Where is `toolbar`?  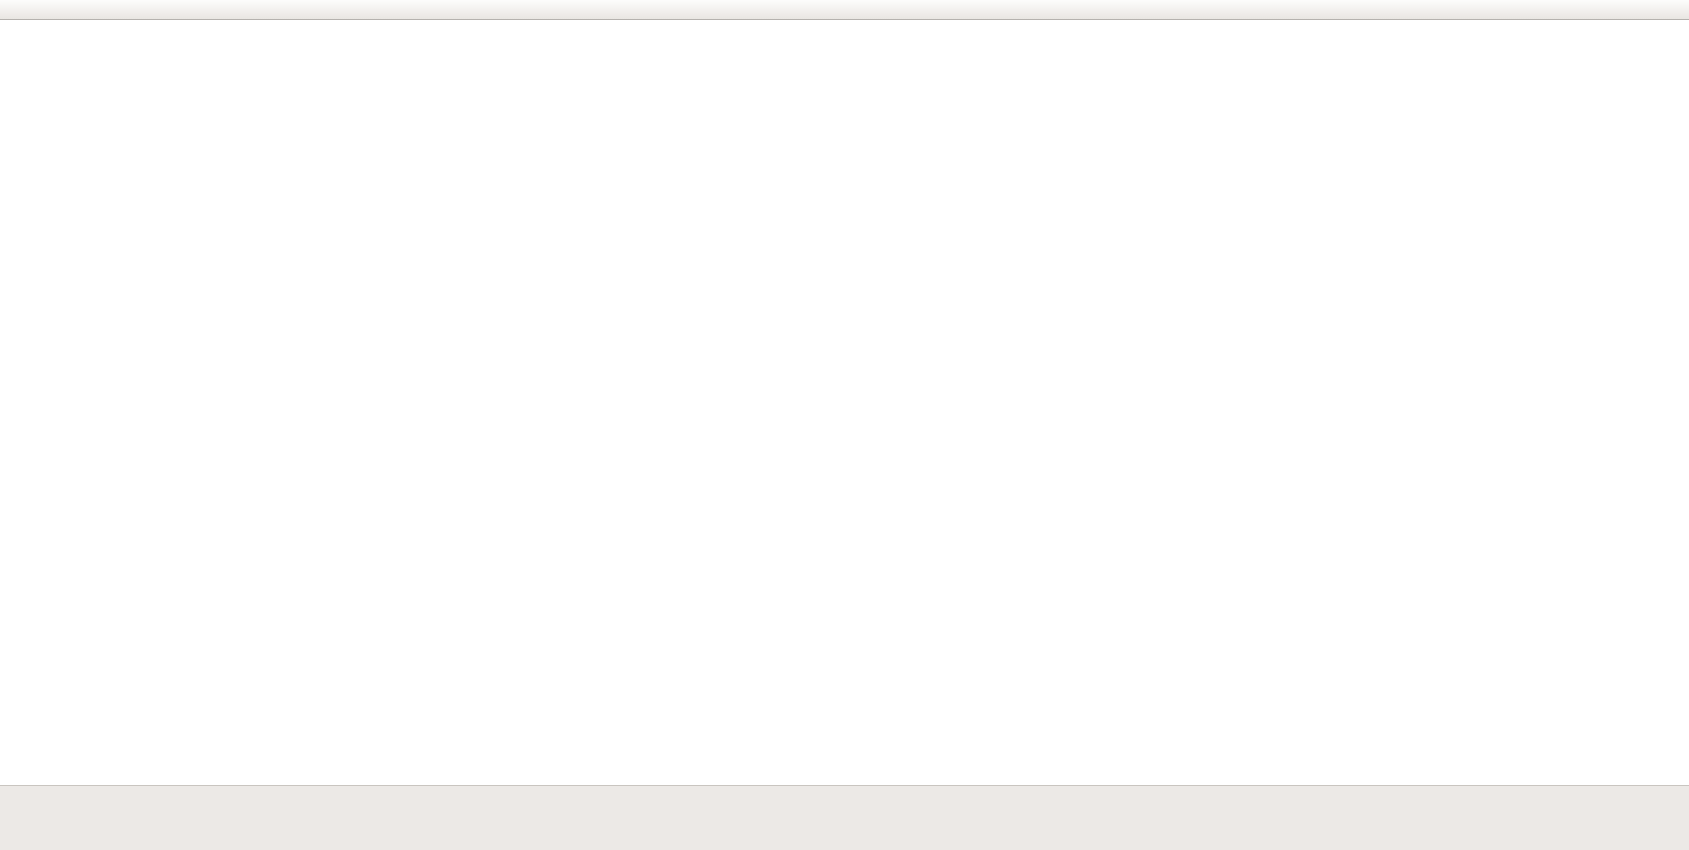
toolbar is located at coordinates (844, 10).